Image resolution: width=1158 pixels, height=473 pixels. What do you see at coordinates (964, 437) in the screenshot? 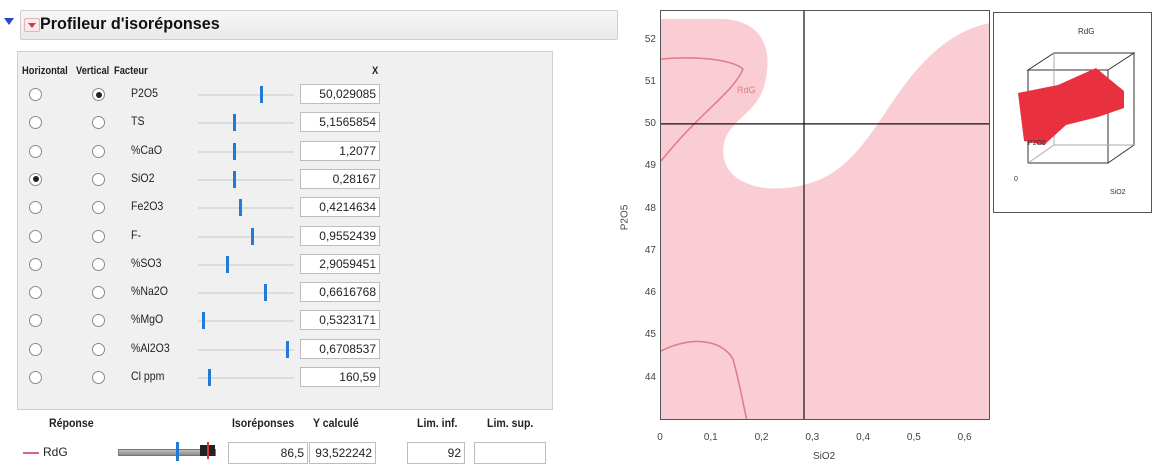
I see `x-tick-label: 0,6` at bounding box center [964, 437].